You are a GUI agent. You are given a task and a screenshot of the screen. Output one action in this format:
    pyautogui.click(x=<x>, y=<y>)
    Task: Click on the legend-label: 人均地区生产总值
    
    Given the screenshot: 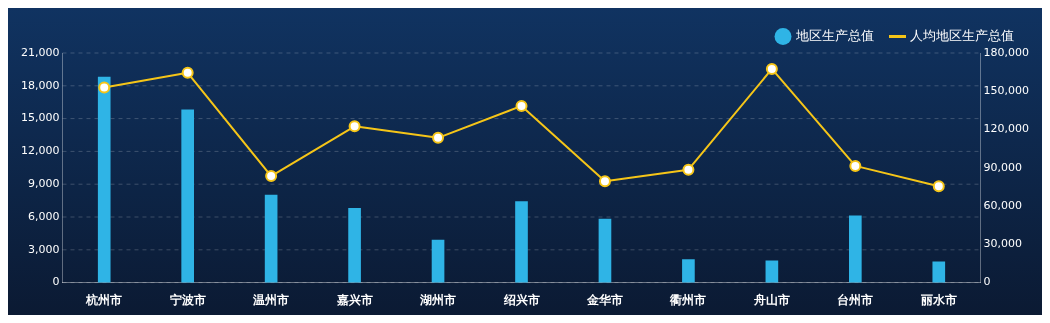 What is the action you would take?
    pyautogui.click(x=962, y=35)
    